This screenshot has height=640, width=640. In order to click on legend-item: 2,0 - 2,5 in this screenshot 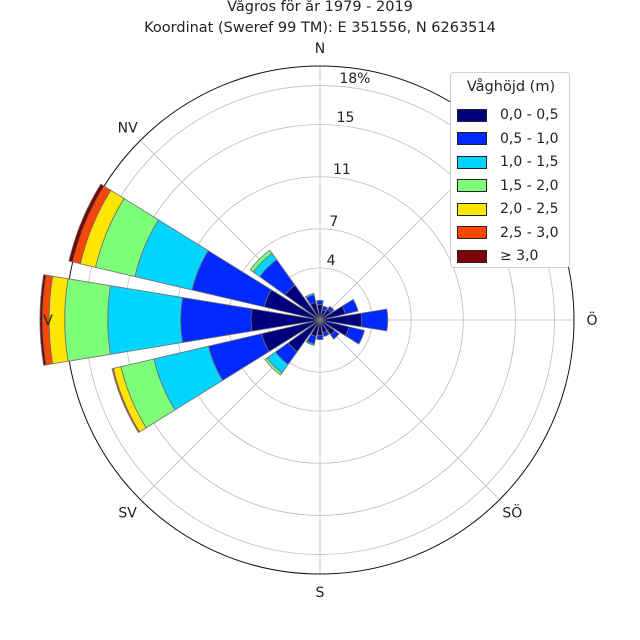, I will do `click(507, 209)`.